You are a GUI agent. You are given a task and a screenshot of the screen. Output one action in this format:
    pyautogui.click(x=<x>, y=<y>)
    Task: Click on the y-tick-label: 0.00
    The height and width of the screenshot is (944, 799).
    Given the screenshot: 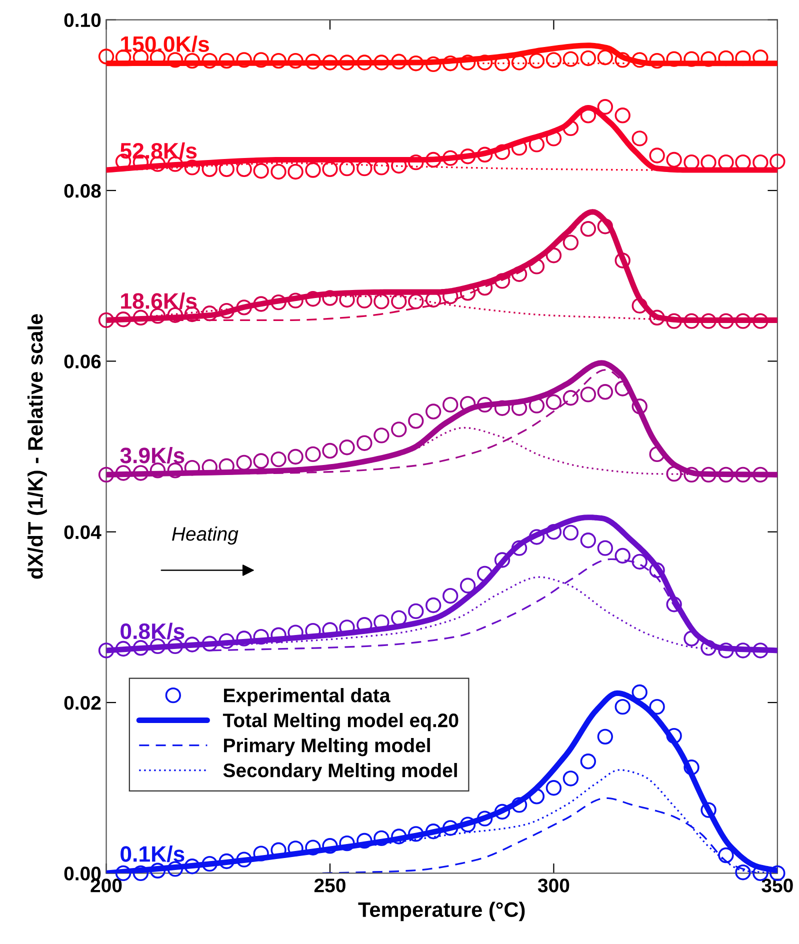 What is the action you would take?
    pyautogui.click(x=82, y=873)
    